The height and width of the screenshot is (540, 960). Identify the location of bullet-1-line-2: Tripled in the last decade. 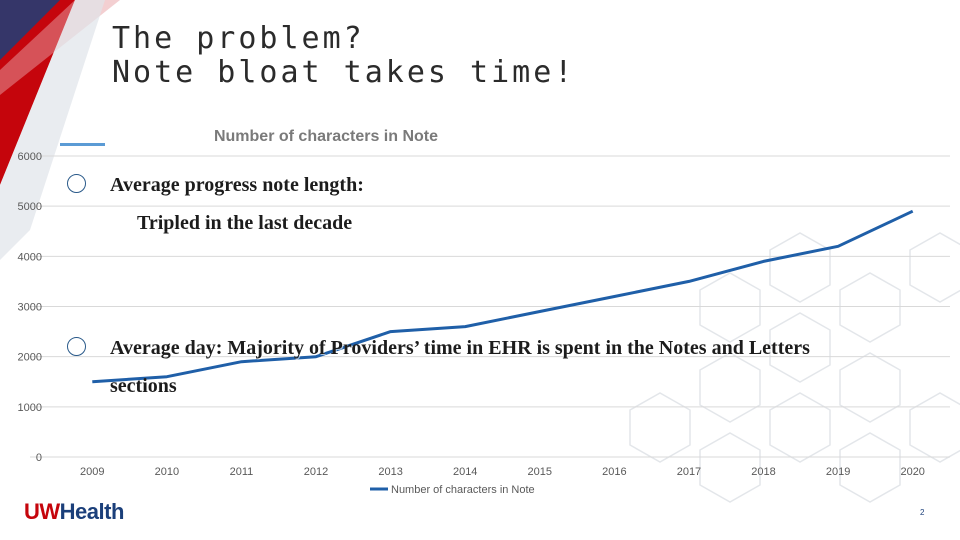
(245, 223).